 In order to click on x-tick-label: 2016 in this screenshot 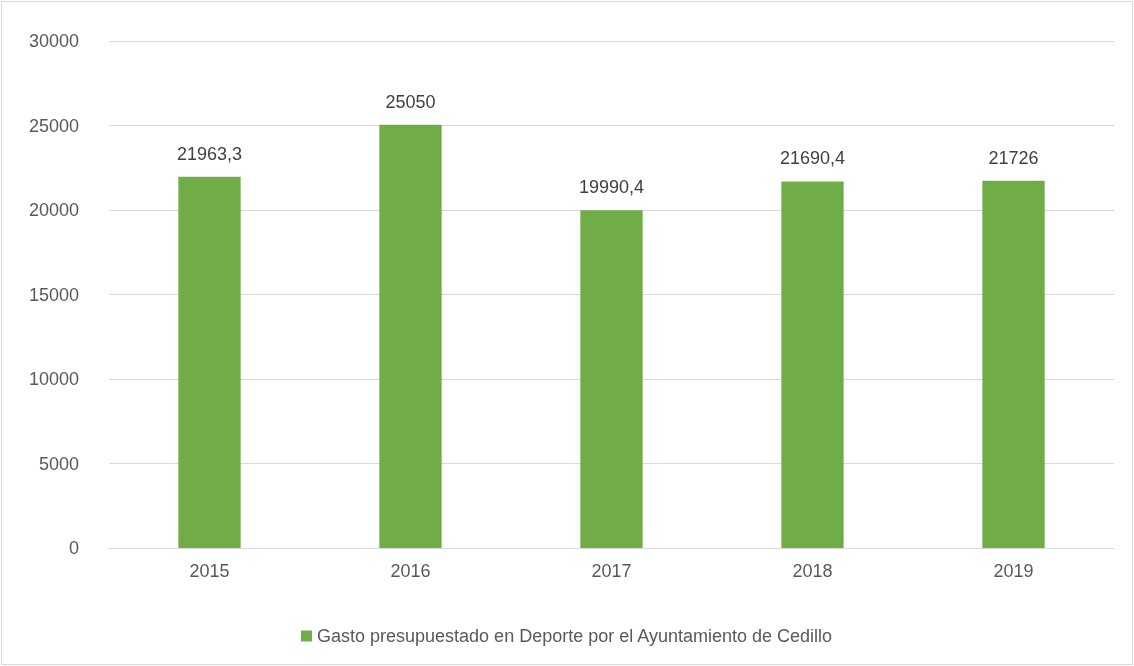, I will do `click(410, 571)`.